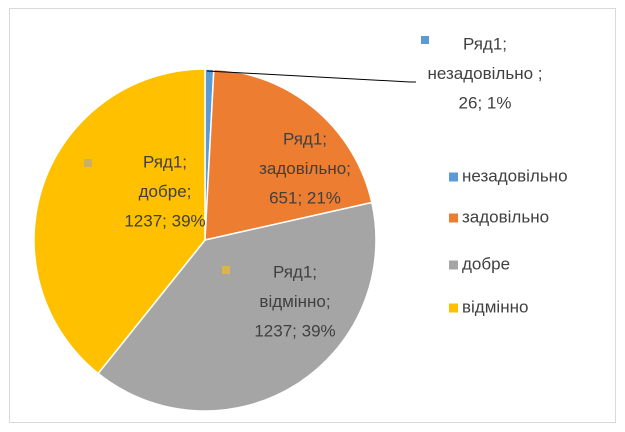 Image resolution: width=625 pixels, height=432 pixels. I want to click on legend-label: відмінно, so click(495, 306).